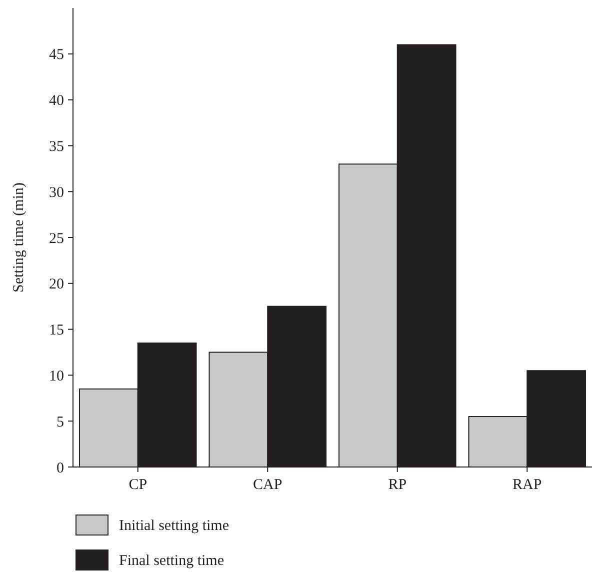  Describe the element at coordinates (267, 485) in the screenshot. I see `x-tick-label: CAP` at that location.